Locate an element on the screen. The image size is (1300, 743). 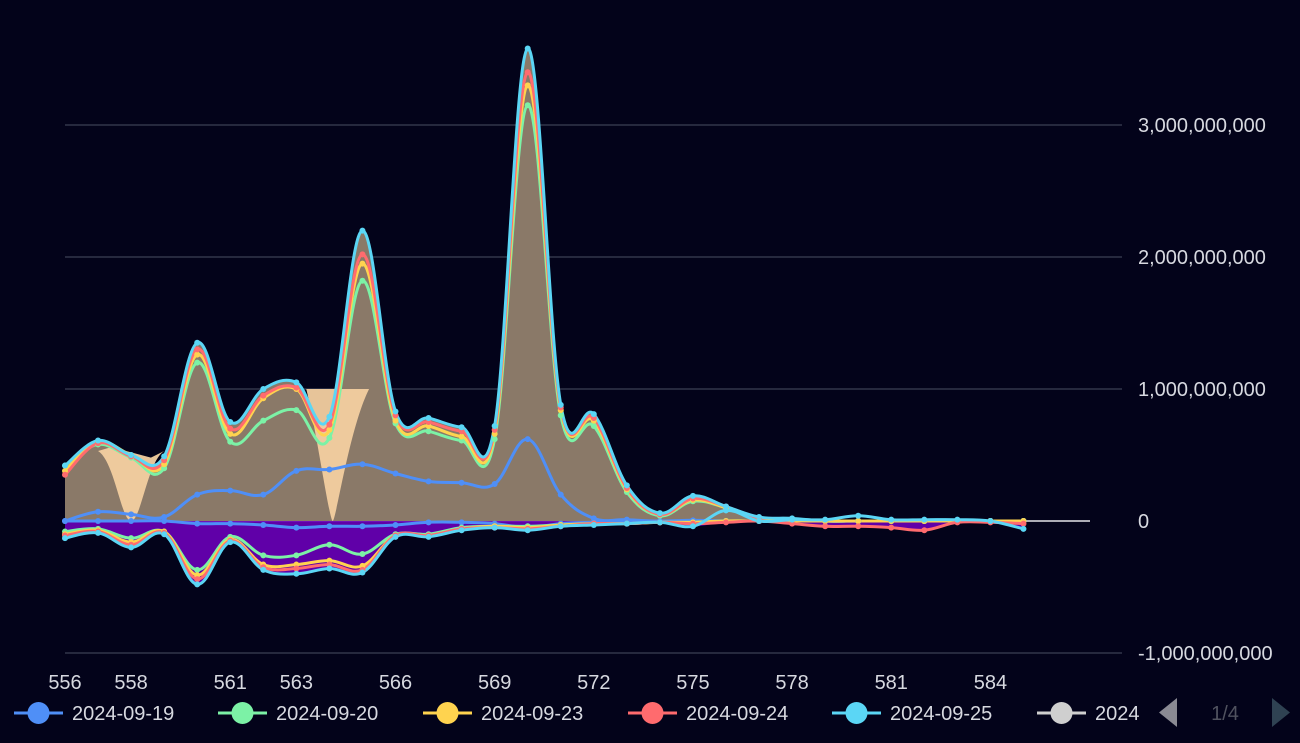
legend-item: 2024 is located at coordinates (1088, 713).